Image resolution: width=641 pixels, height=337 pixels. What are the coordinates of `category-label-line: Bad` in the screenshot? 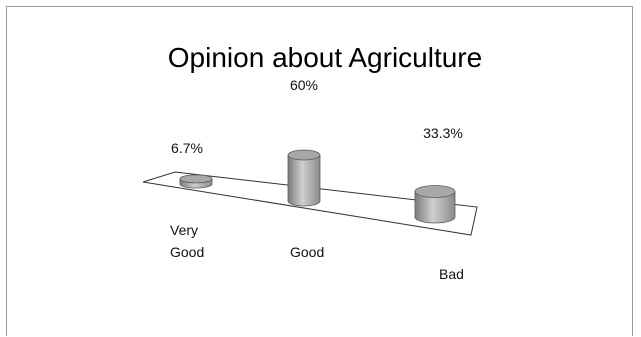 It's located at (451, 274).